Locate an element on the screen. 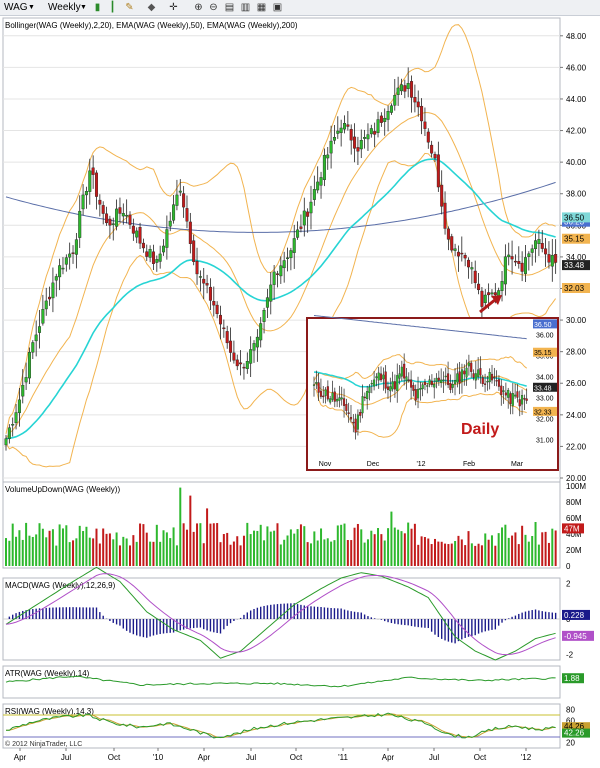 The width and height of the screenshot is (600, 768). lock-icon: ▣ is located at coordinates (277, 7).